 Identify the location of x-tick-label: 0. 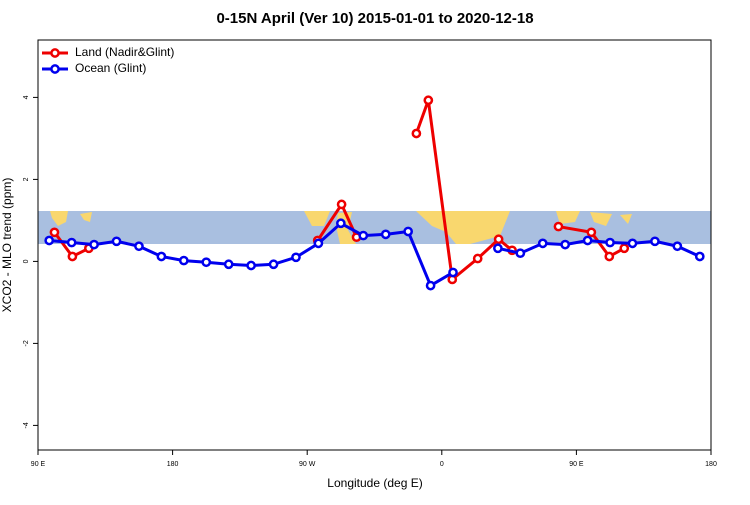
(442, 464).